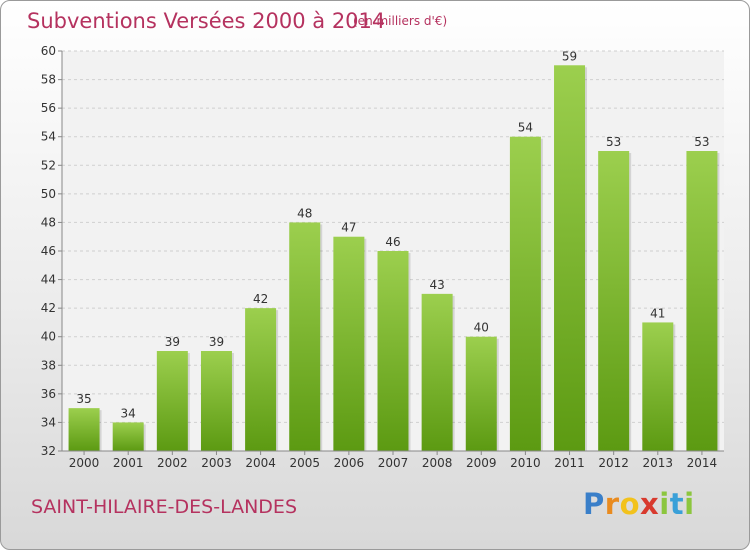 The image size is (750, 550). I want to click on x-tick-label: 2013, so click(658, 463).